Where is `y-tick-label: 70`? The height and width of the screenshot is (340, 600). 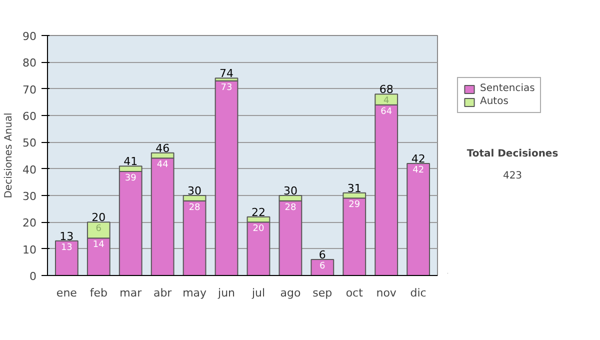
y-tick-label: 70 is located at coordinates (29, 89).